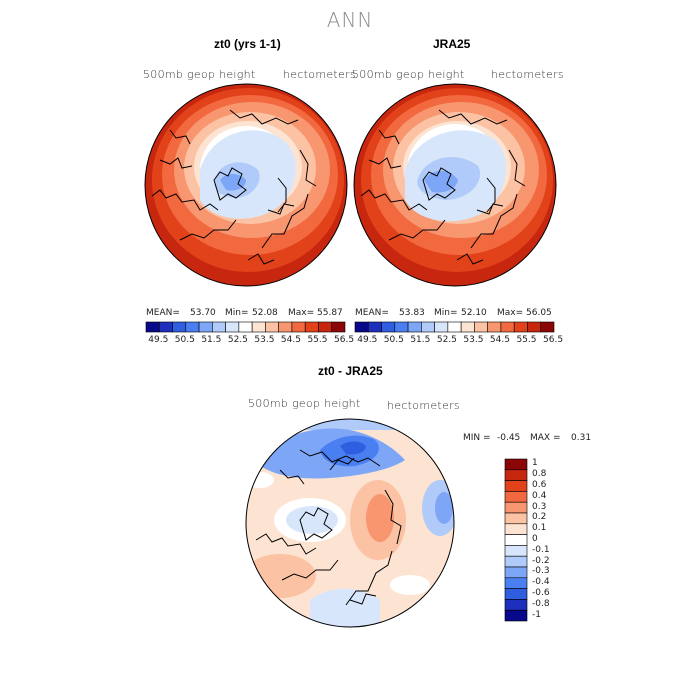 This screenshot has height=700, width=700. I want to click on panel-1-max: 55.87, so click(330, 313).